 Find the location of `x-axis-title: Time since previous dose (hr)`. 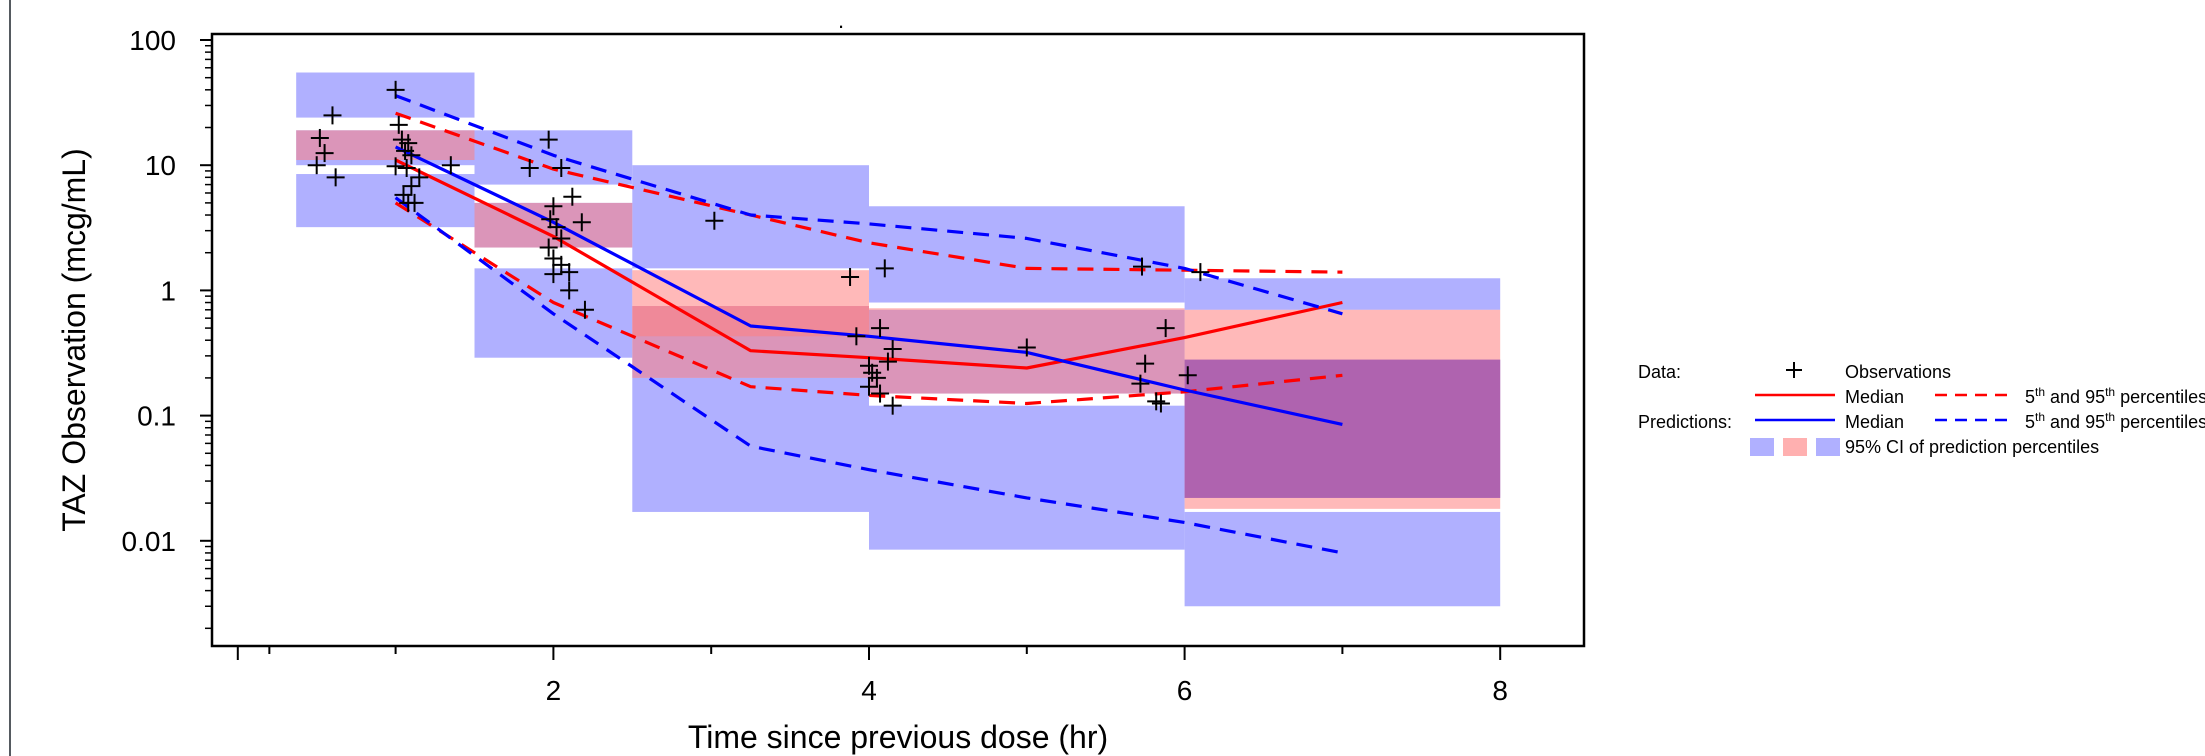

x-axis-title: Time since previous dose (hr) is located at coordinates (898, 737).